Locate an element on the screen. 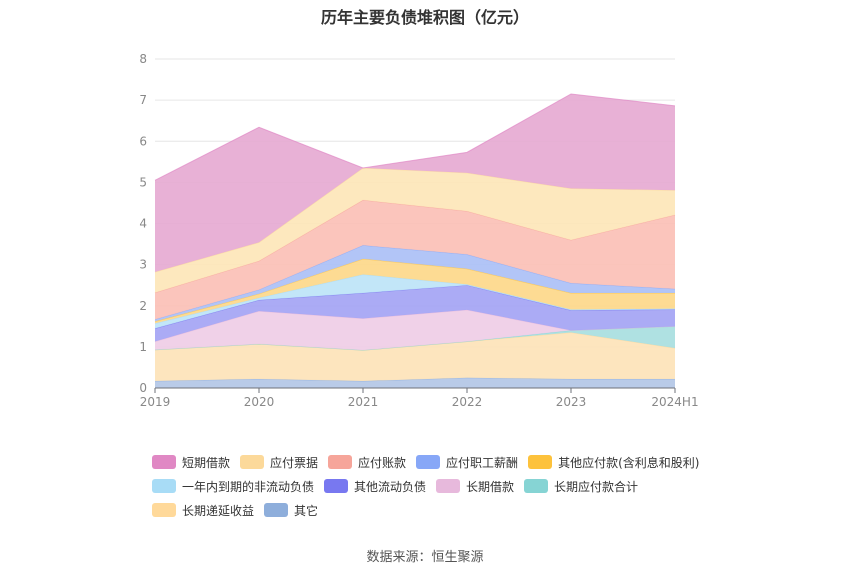  legend-label: 长期借款 is located at coordinates (490, 486).